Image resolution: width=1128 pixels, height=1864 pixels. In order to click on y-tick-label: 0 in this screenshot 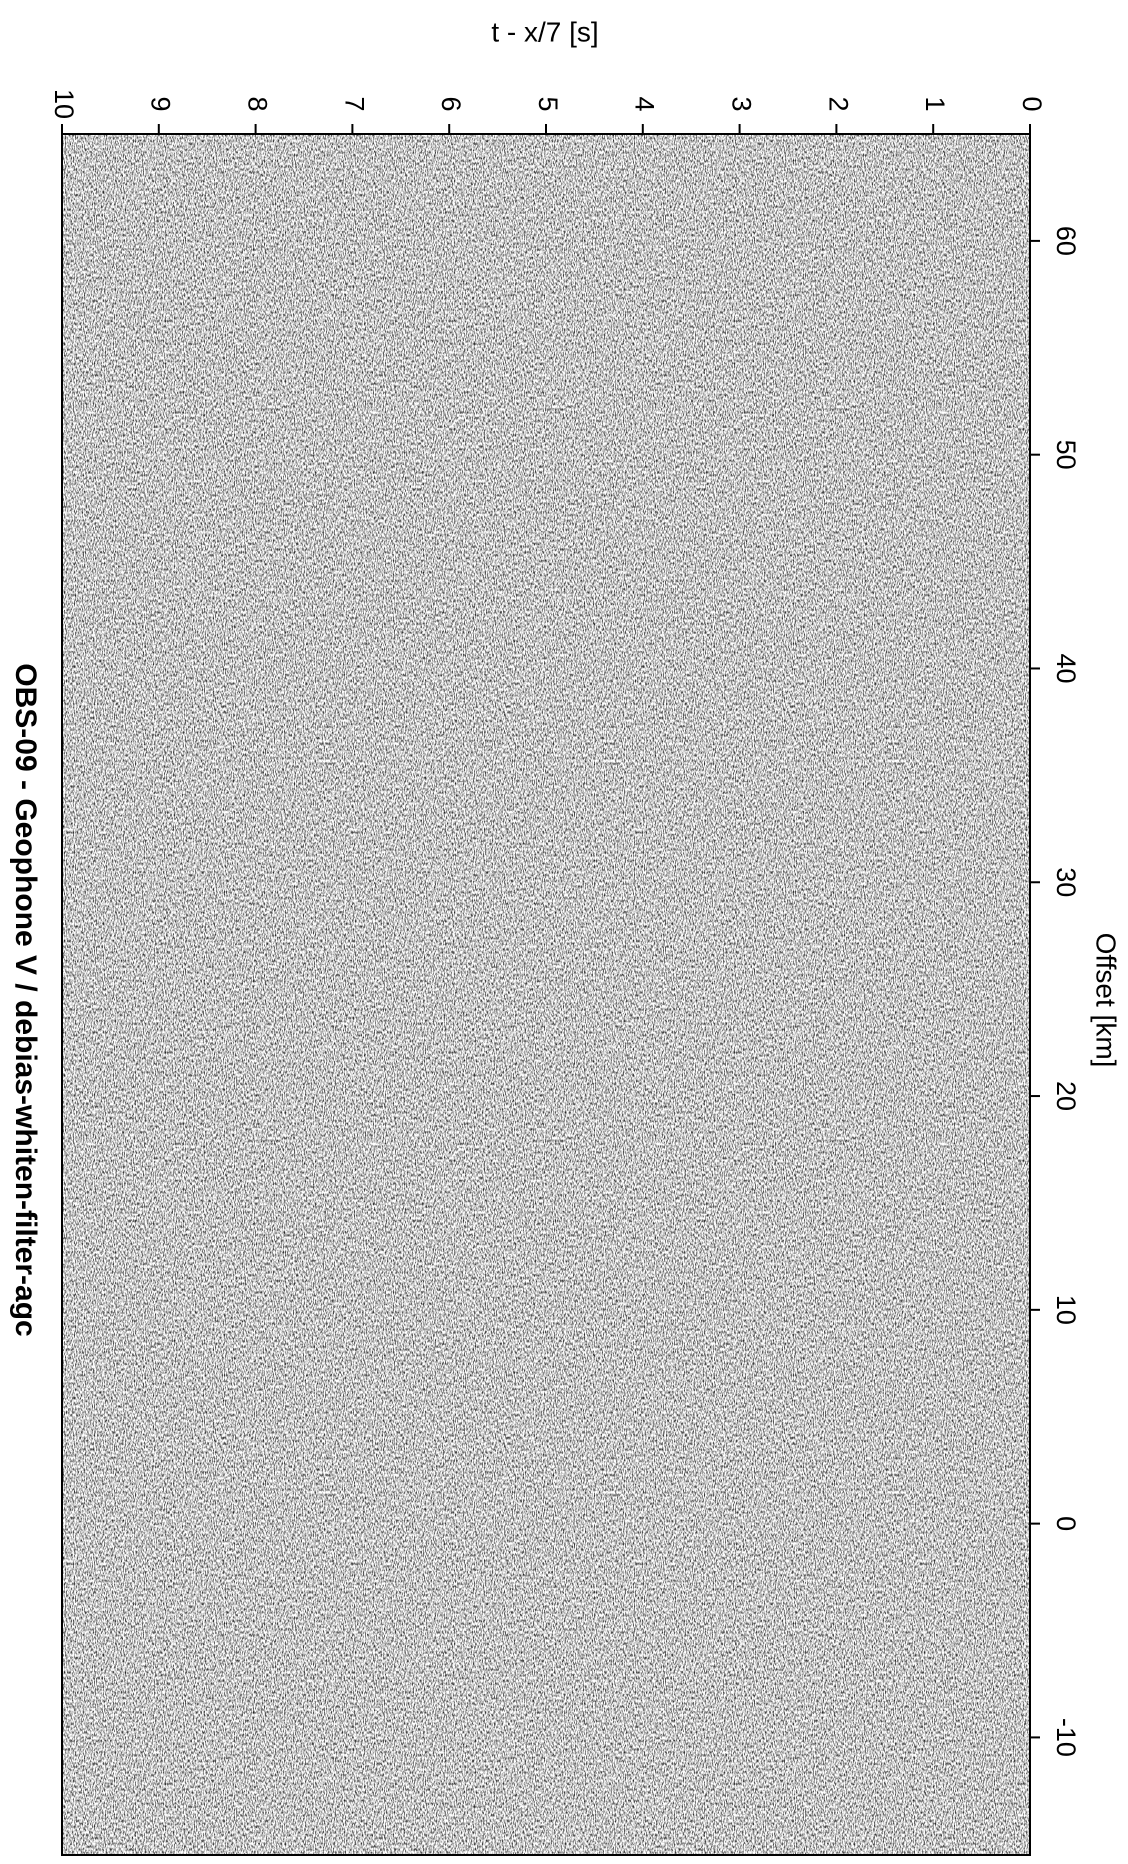, I will do `click(1032, 103)`.